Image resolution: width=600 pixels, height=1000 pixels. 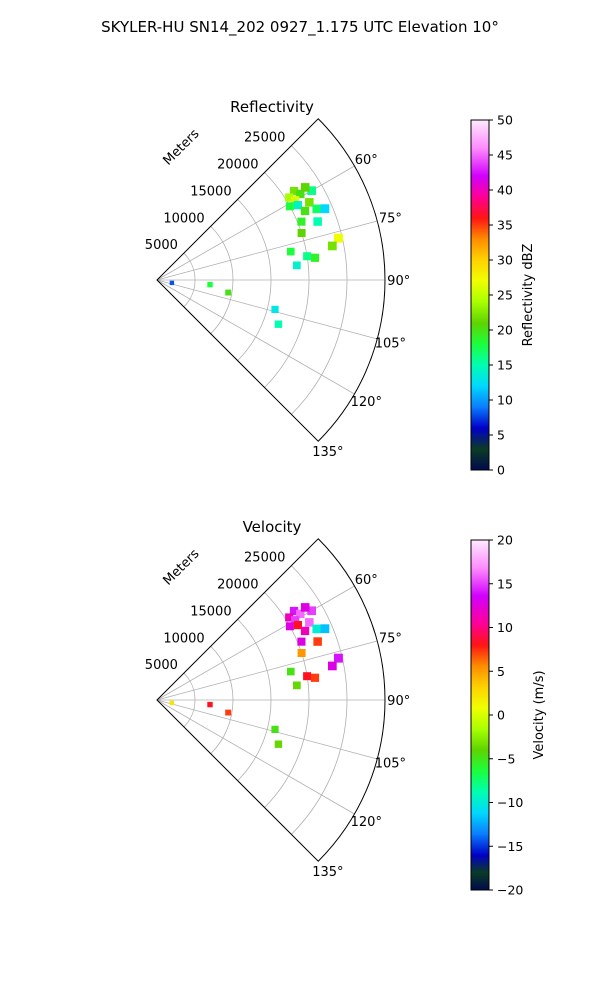 I want to click on panel-title: Reflectivity, so click(x=272, y=107).